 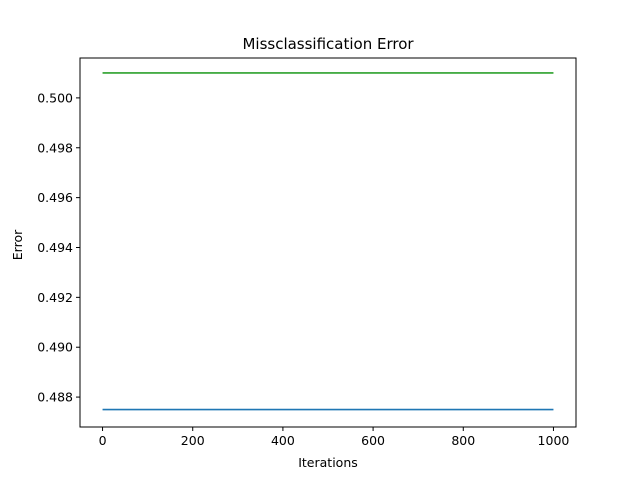 I want to click on y-axis: 0.488 0.490 0.492 0.494 0.496 0.498 0.500, so click(x=58, y=247).